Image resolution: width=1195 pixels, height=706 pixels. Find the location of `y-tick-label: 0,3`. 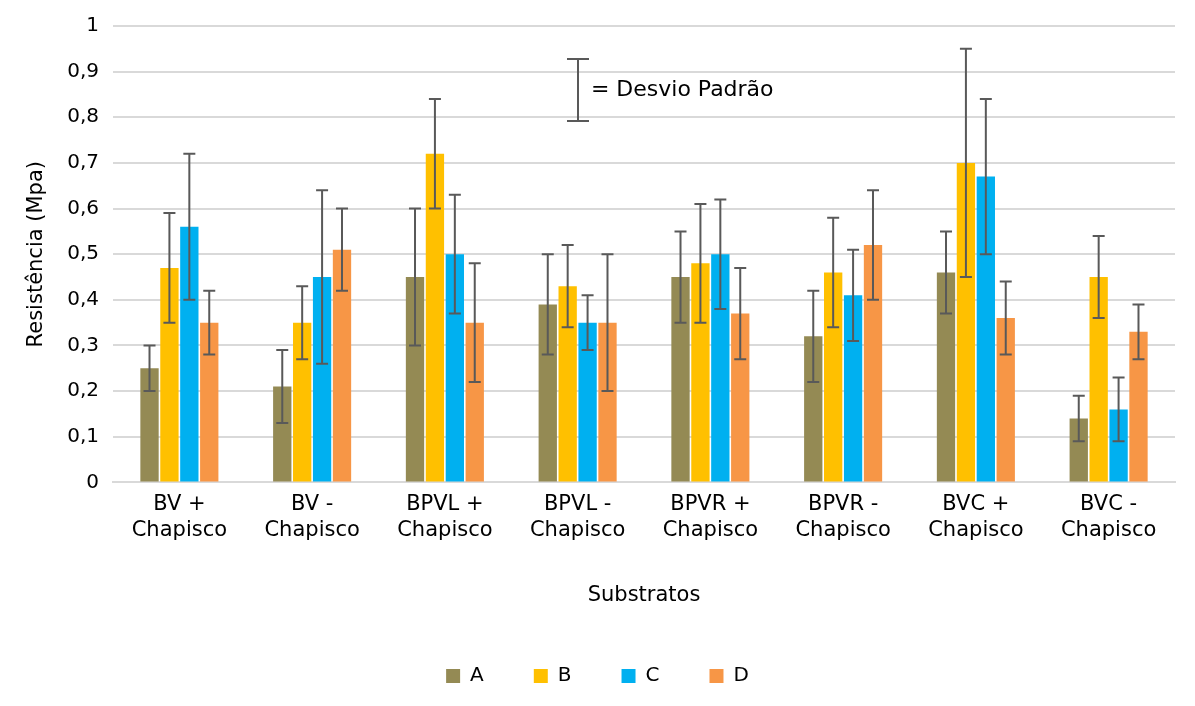

y-tick-label: 0,3 is located at coordinates (83, 343).